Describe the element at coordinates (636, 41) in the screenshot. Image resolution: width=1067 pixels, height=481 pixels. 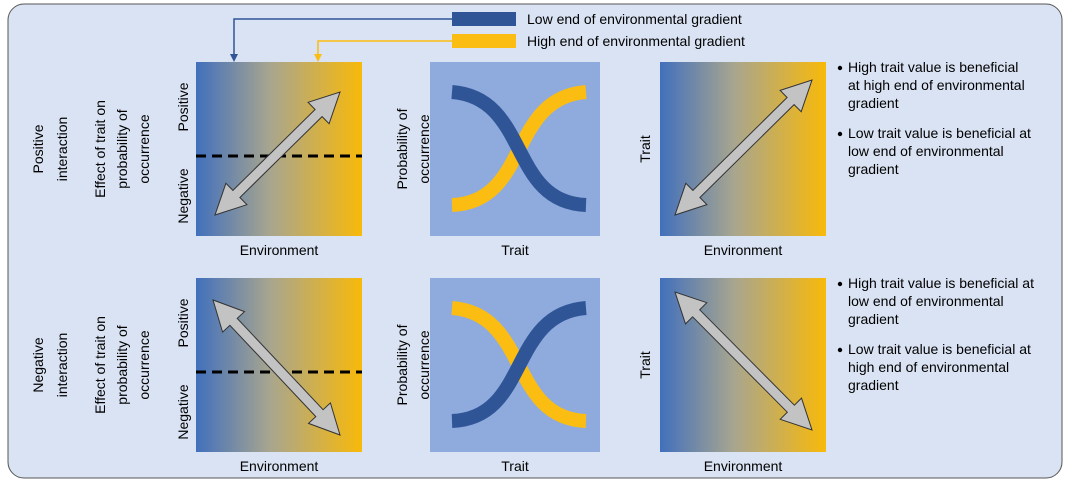
I see `legend-label: High end of environmental gradient` at that location.